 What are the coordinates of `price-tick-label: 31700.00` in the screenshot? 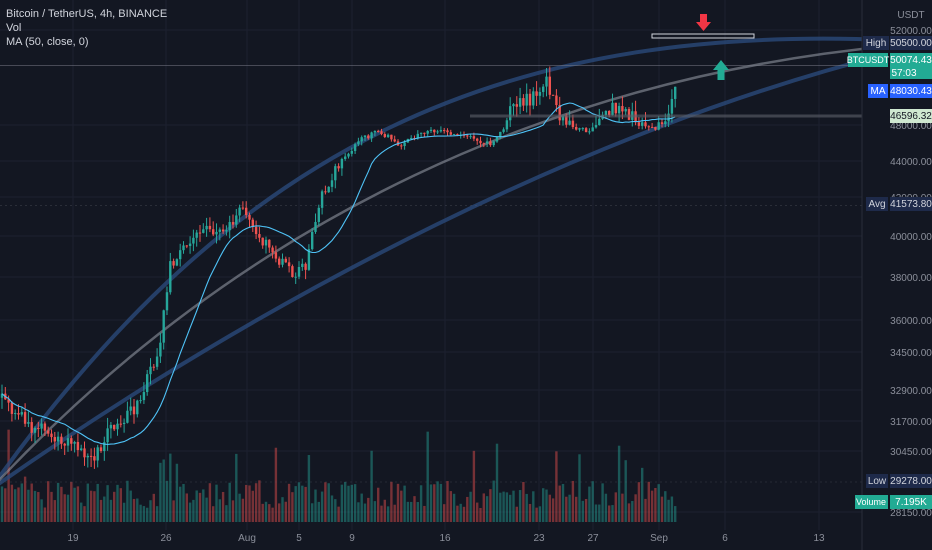 It's located at (911, 422).